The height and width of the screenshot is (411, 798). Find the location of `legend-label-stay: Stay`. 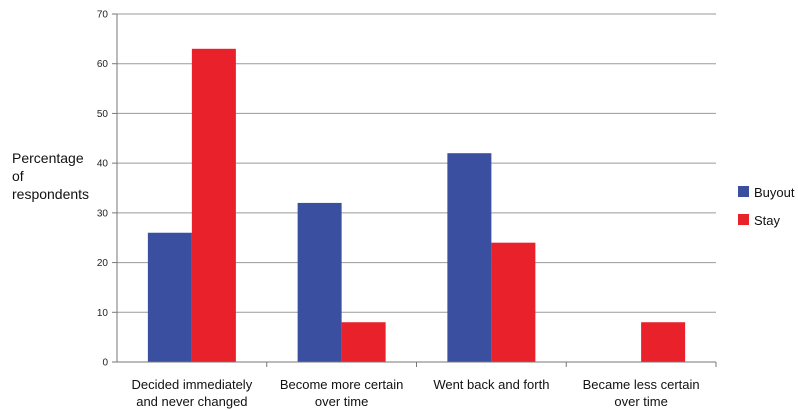

legend-label-stay: Stay is located at coordinates (767, 220).